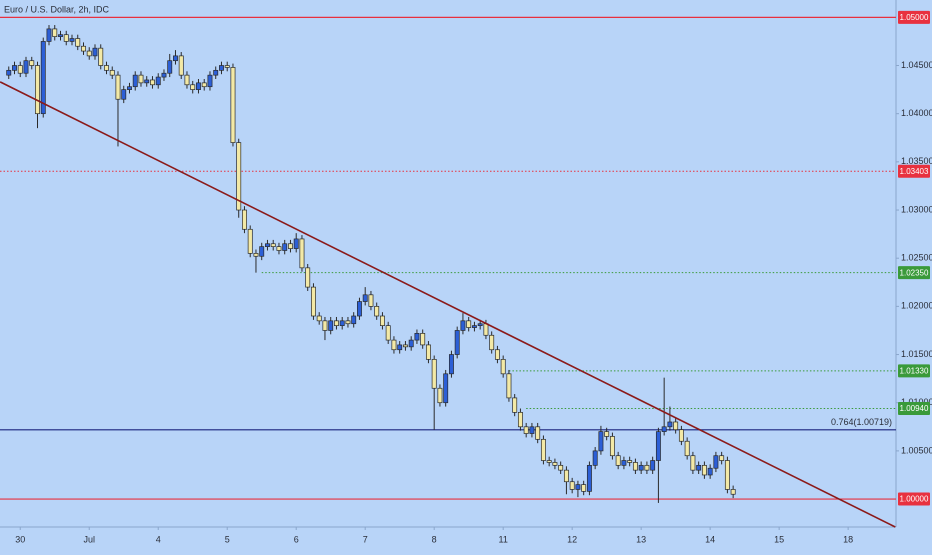 The image size is (932, 555). I want to click on x-tick-label: 11, so click(503, 539).